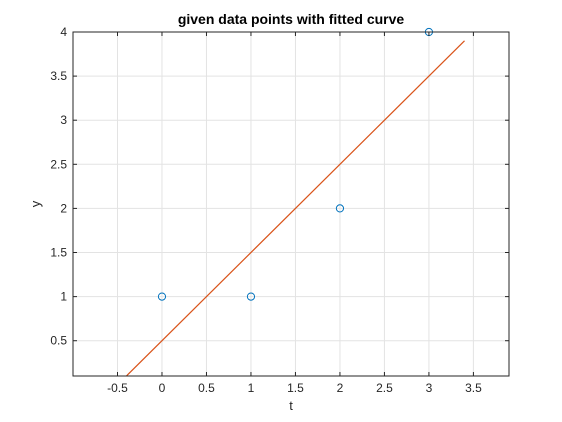  I want to click on y-tick-label: 1, so click(63, 297).